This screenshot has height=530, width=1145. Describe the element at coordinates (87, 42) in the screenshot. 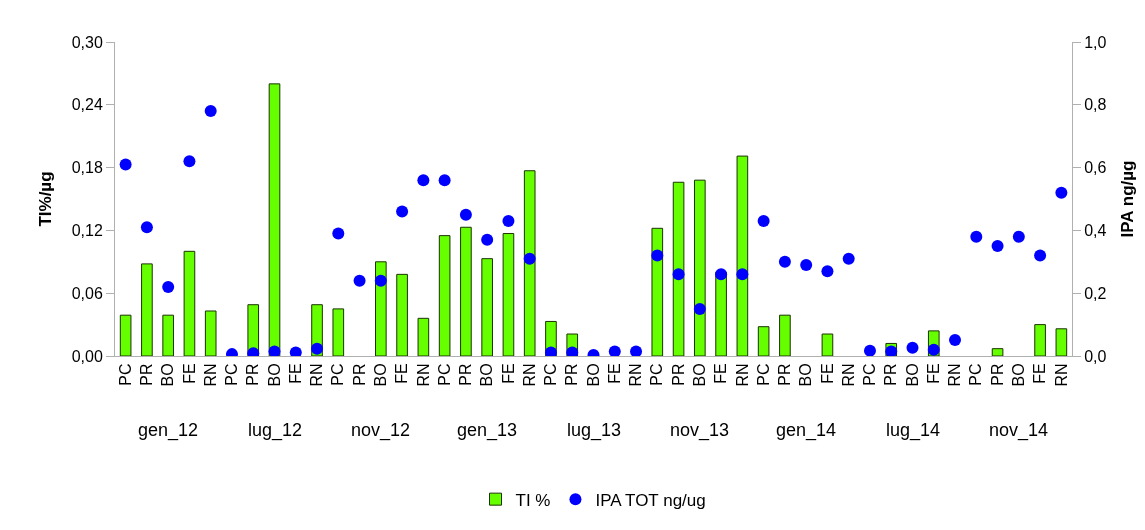

I see `y-tick-label: 0,30` at that location.